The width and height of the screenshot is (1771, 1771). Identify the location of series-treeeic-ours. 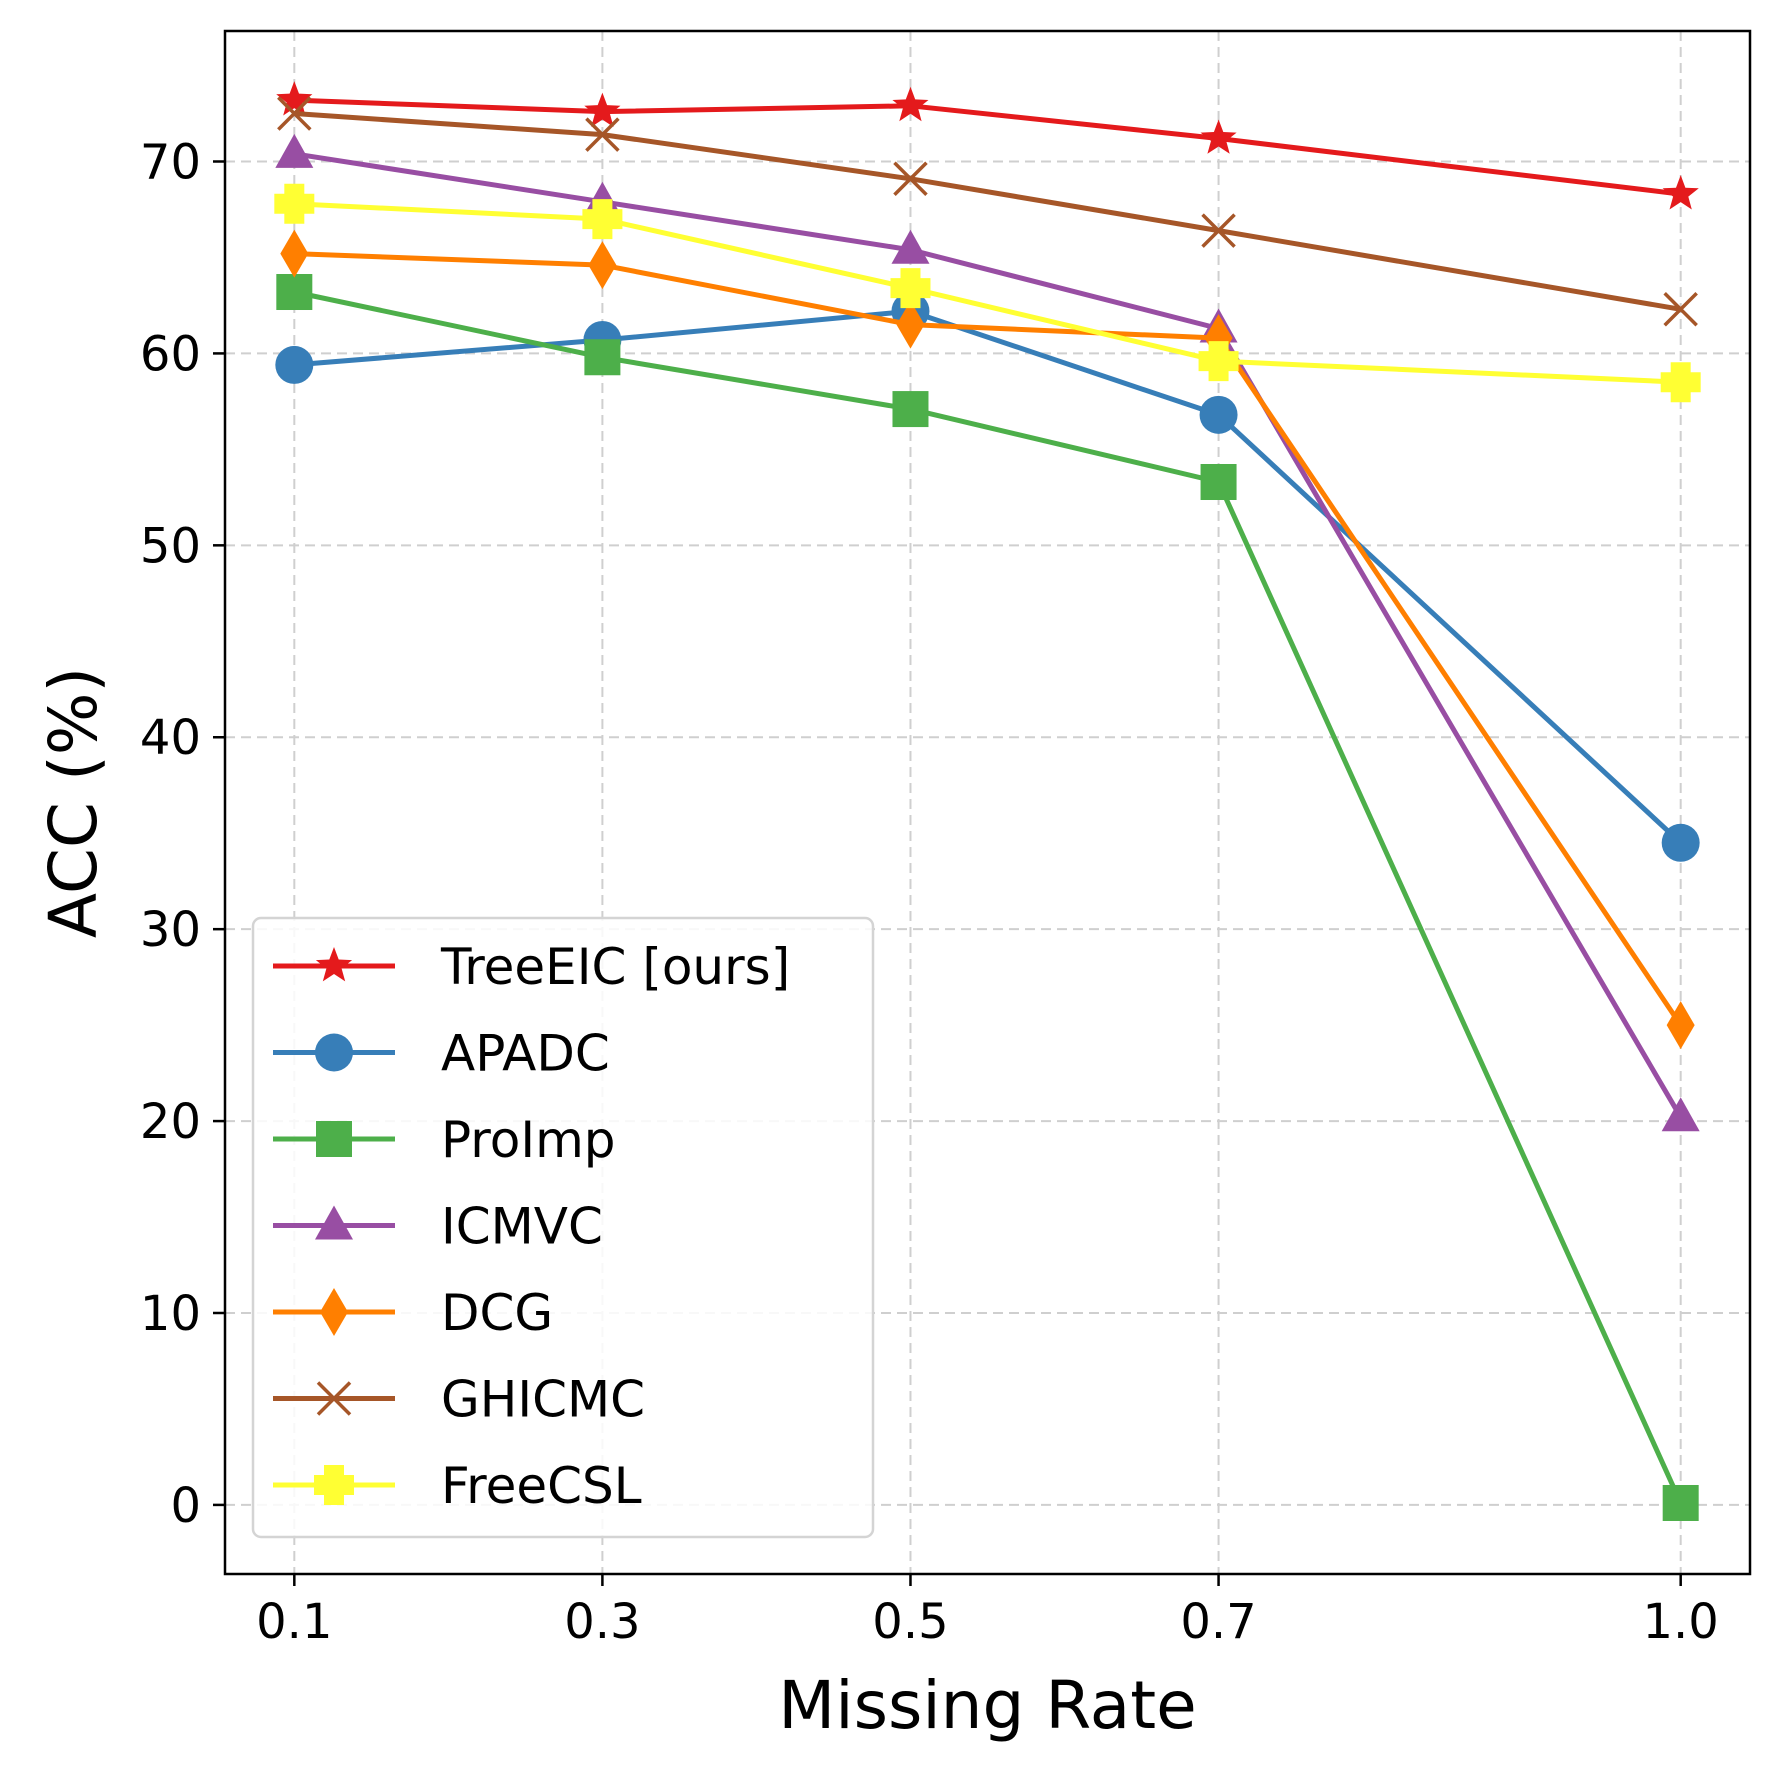
(987, 145).